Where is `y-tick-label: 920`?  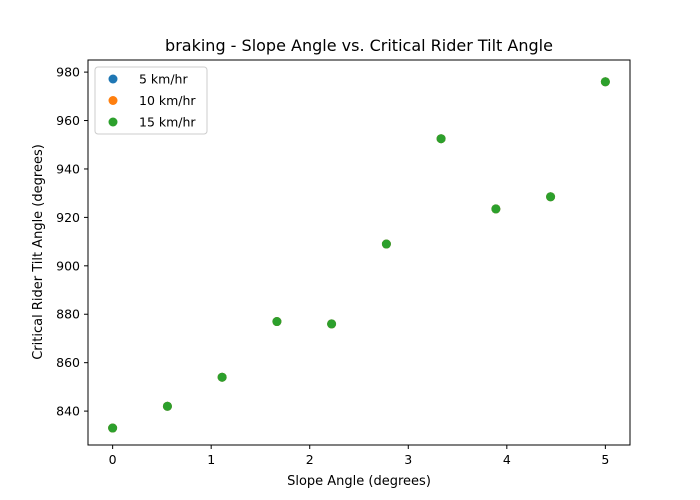
y-tick-label: 920 is located at coordinates (68, 217).